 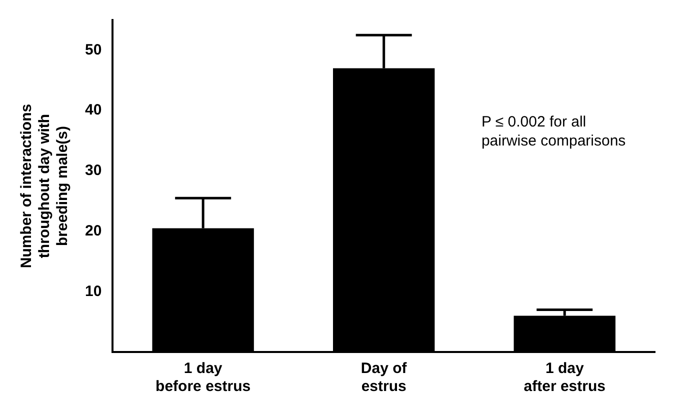 What do you see at coordinates (384, 378) in the screenshot?
I see `x-tick-label: Day of estrus` at bounding box center [384, 378].